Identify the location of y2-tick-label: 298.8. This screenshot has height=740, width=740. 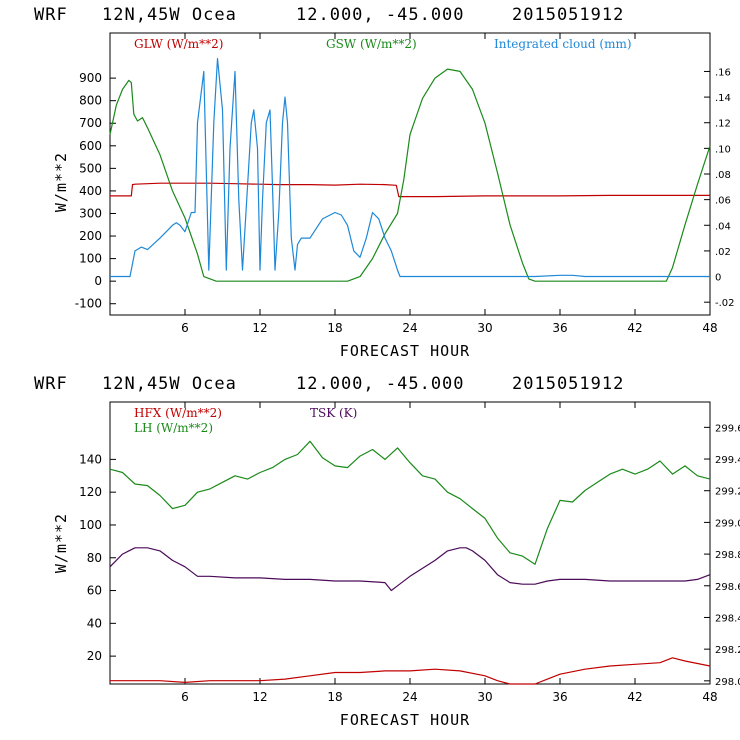
(727, 555).